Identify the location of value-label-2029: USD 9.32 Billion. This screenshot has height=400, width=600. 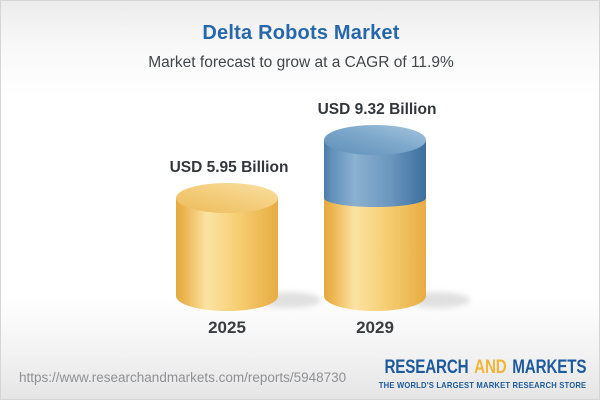
(377, 109).